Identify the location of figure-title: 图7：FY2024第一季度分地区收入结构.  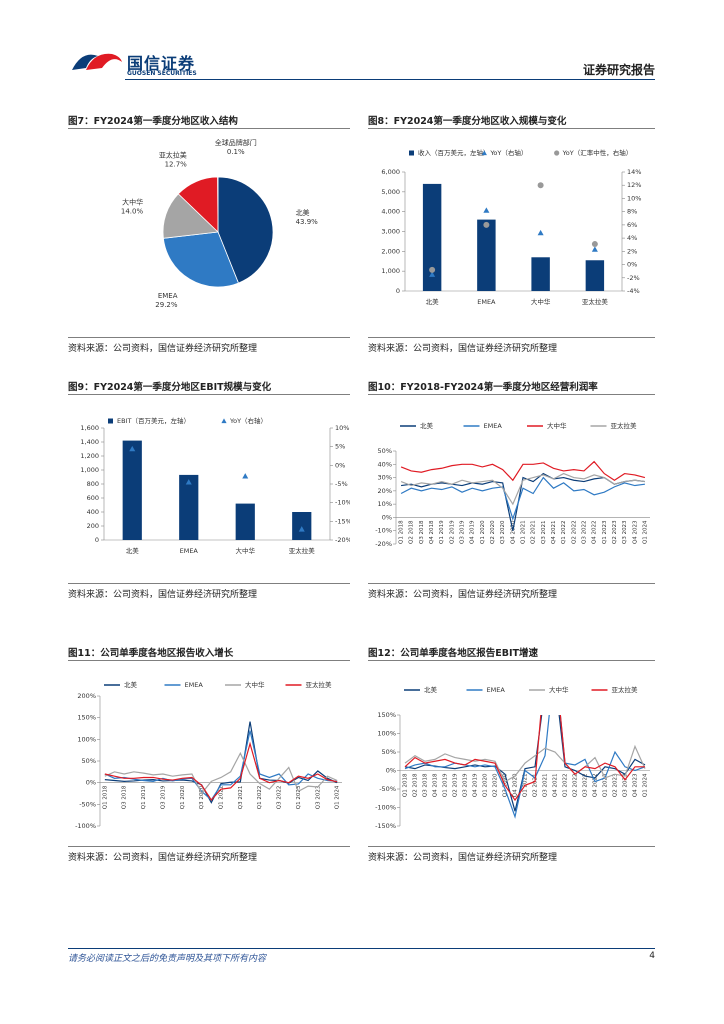
(153, 121).